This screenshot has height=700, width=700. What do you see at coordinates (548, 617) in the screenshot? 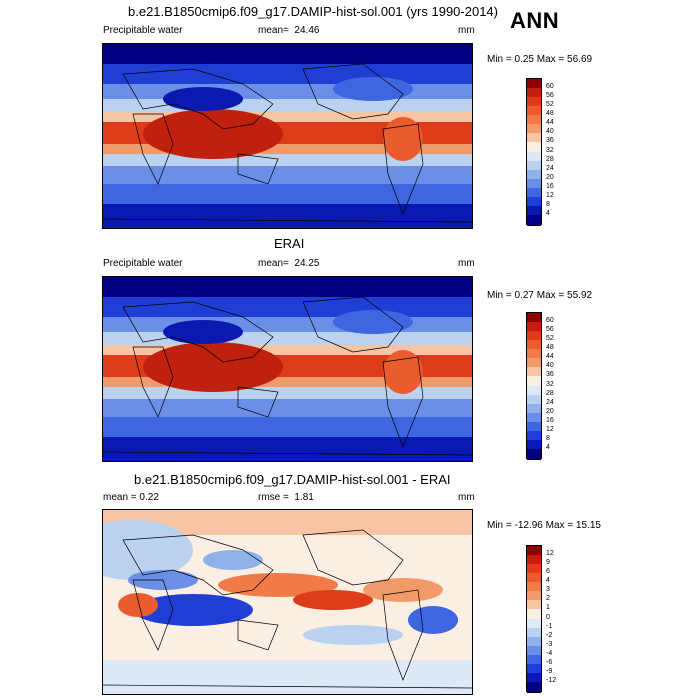
I see `colorbar-tick-label: 0` at bounding box center [548, 617].